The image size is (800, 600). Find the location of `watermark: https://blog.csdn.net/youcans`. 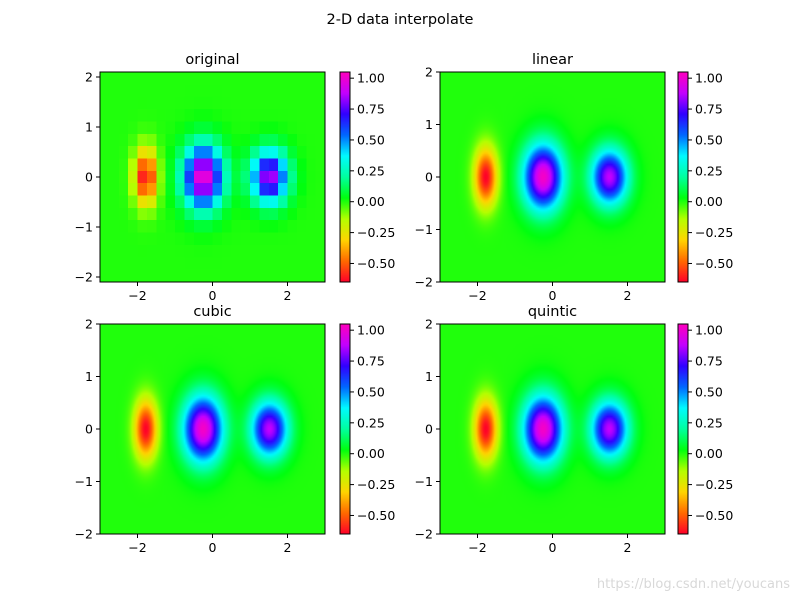

watermark: https://blog.csdn.net/youcans is located at coordinates (693, 584).